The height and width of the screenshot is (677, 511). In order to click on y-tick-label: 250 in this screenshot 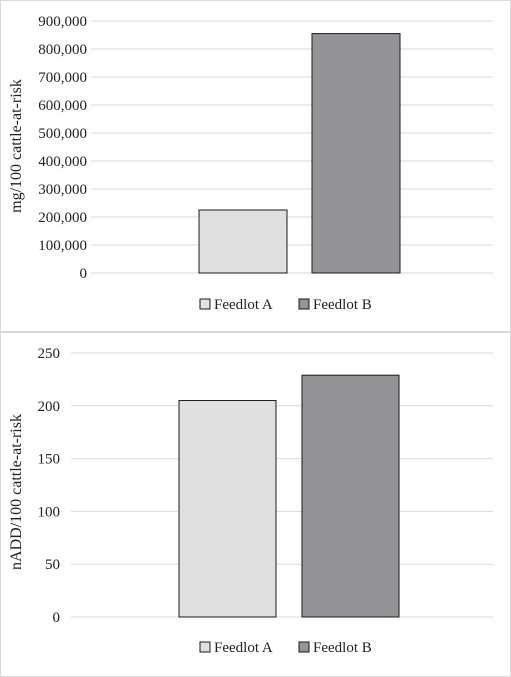, I will do `click(49, 354)`.